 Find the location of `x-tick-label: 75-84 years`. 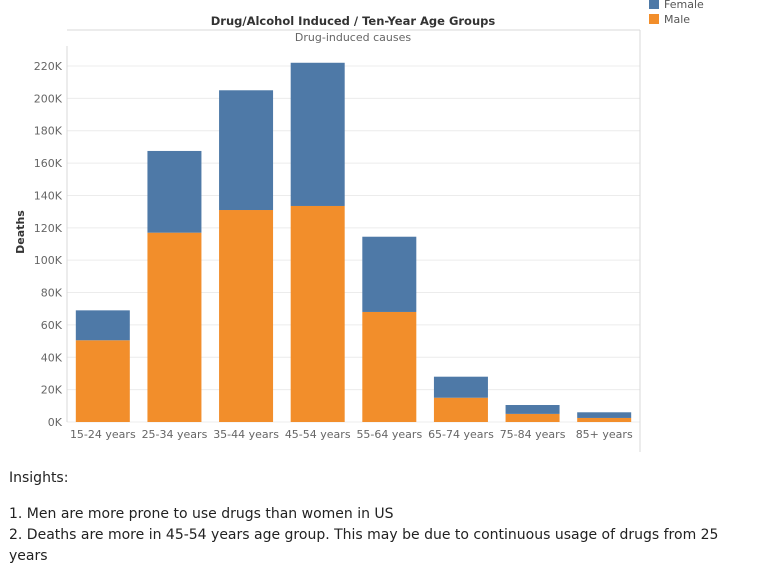

x-tick-label: 75-84 years is located at coordinates (533, 434).